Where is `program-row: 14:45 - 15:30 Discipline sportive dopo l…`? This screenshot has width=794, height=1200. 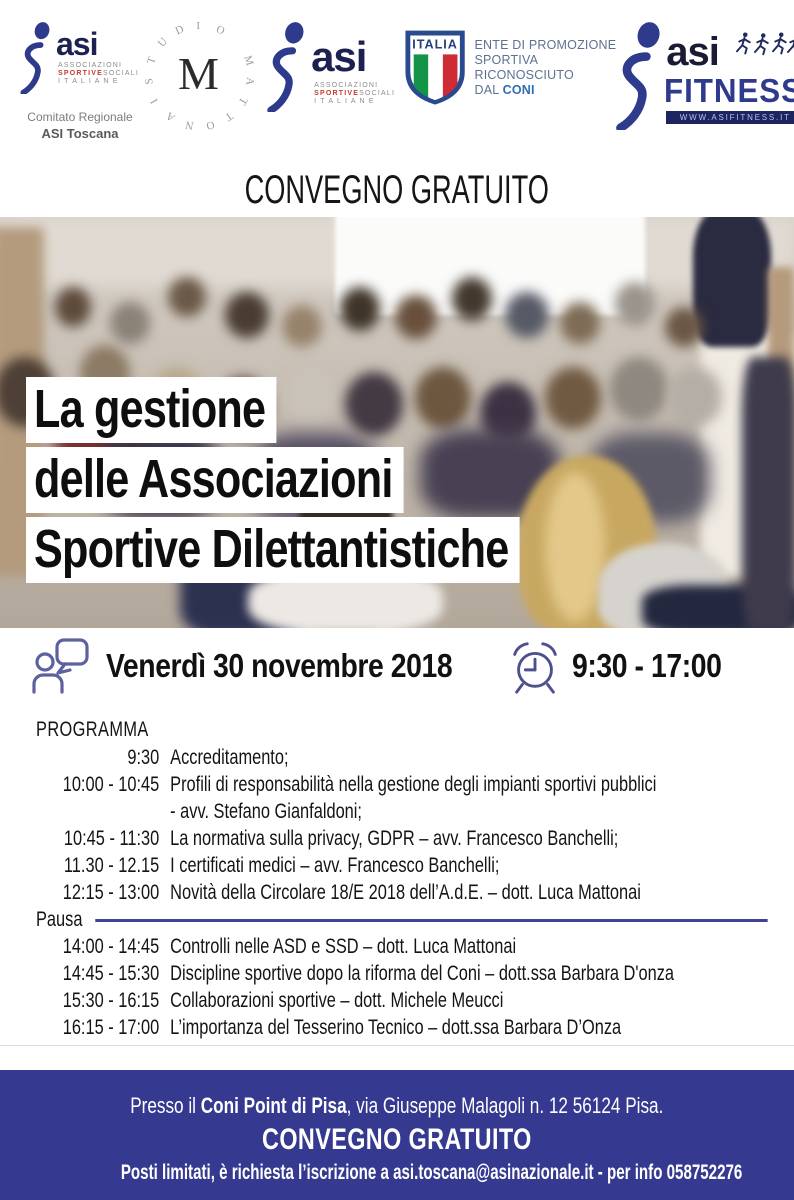
program-row: 14:45 - 15:30 Discipline sportive dopo l… is located at coordinates (405, 973).